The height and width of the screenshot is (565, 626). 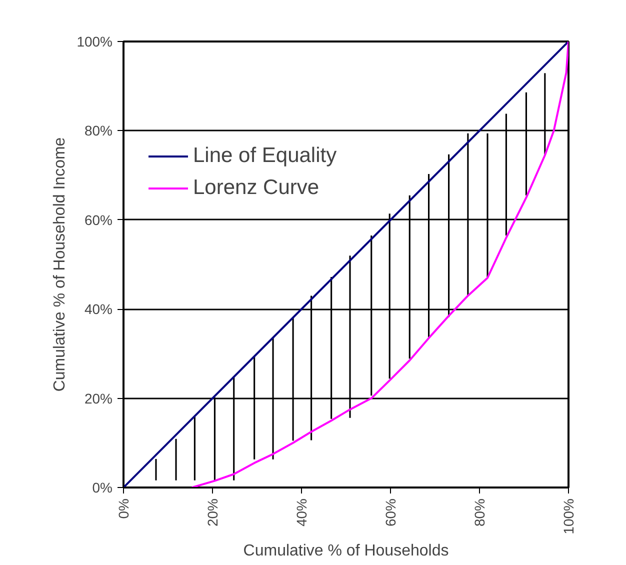 What do you see at coordinates (212, 512) in the screenshot?
I see `x-tick-label: 20%` at bounding box center [212, 512].